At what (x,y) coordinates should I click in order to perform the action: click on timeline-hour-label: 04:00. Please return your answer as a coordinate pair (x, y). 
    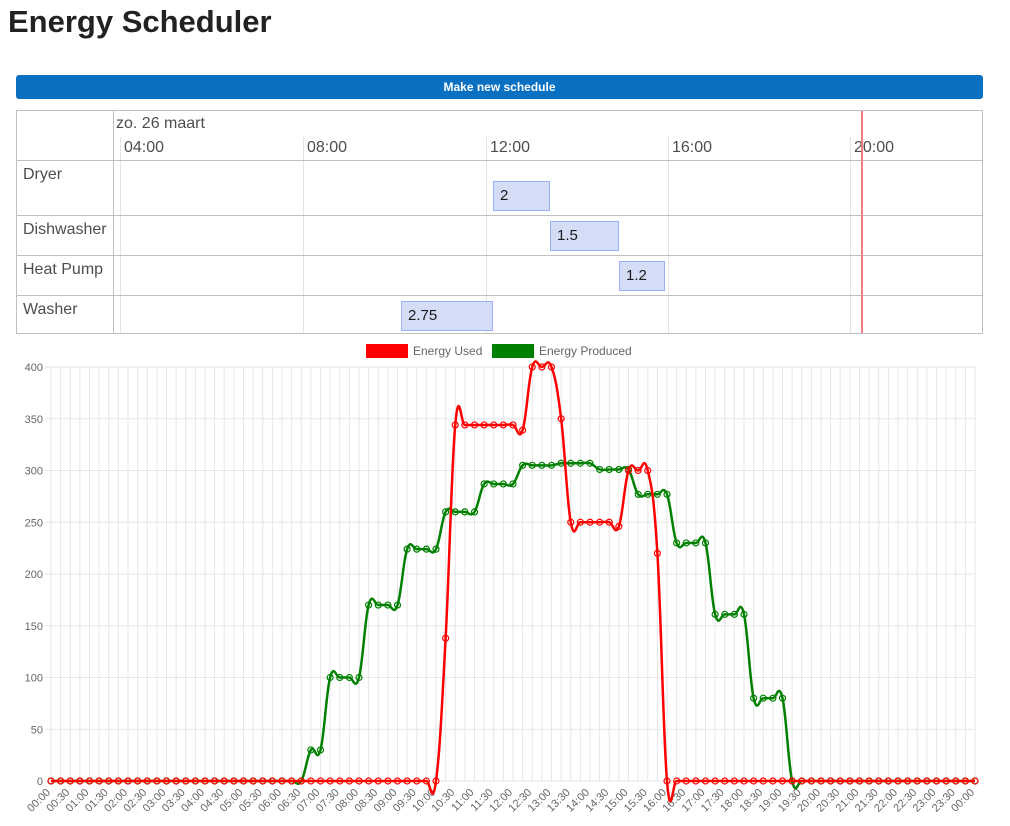
    Looking at the image, I should click on (144, 147).